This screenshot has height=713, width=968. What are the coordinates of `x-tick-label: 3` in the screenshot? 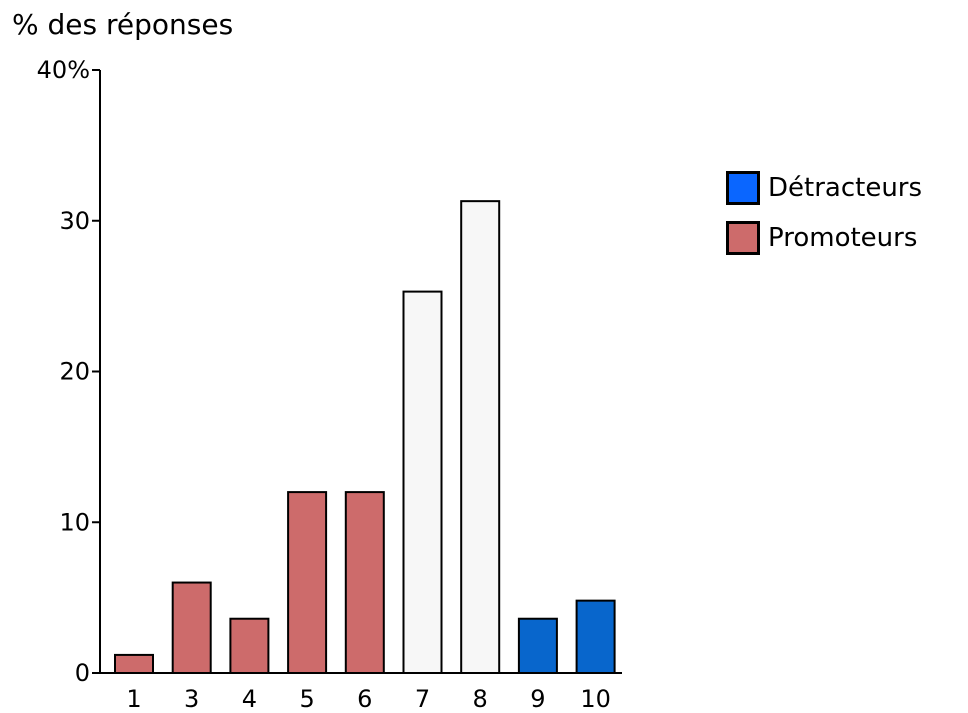 It's located at (191, 699).